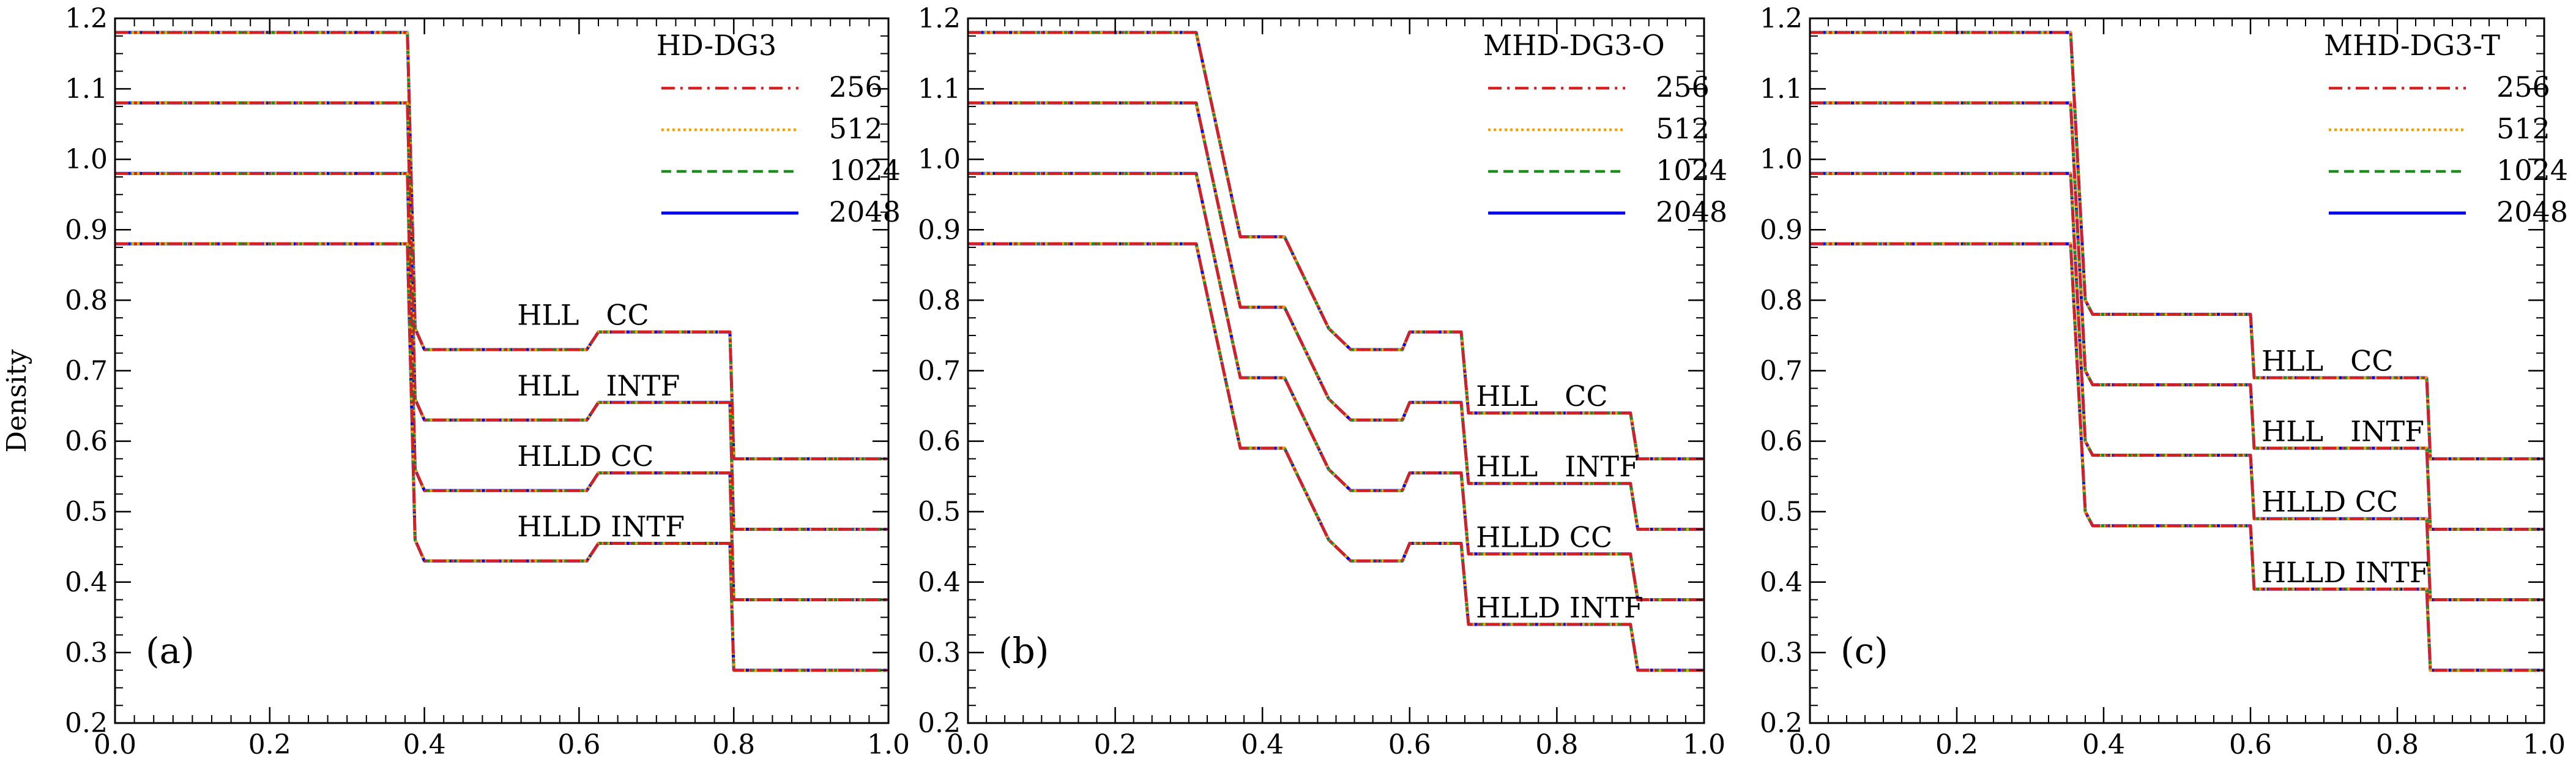  Describe the element at coordinates (2412, 45) in the screenshot. I see `panel-title: MHD-DG3-T` at that location.